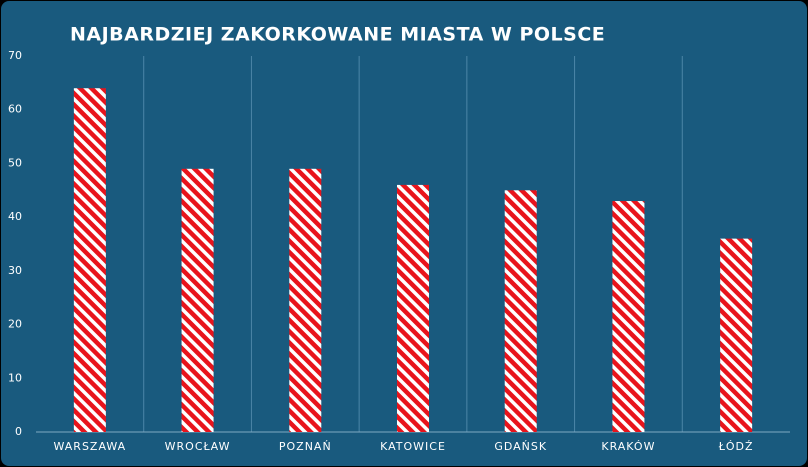 The width and height of the screenshot is (808, 467). I want to click on x-tick-label: POZNAŃ, so click(305, 446).